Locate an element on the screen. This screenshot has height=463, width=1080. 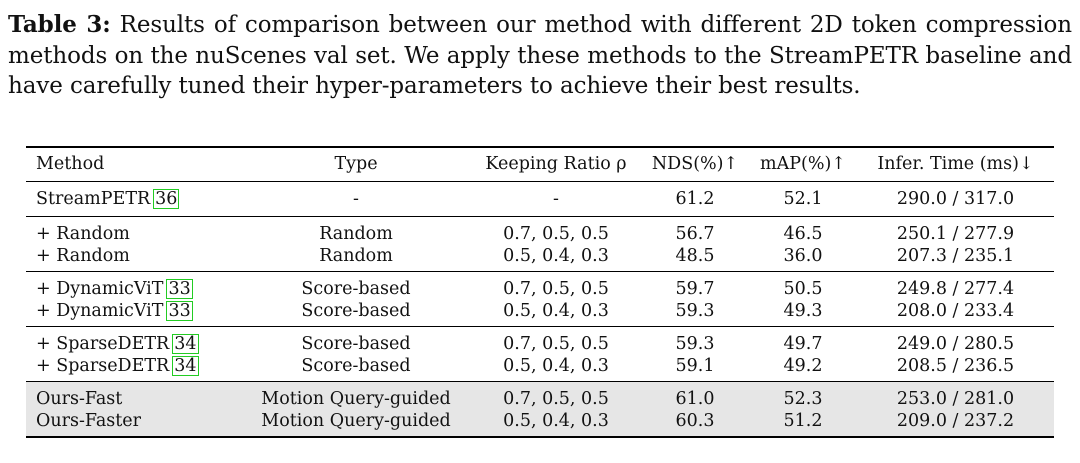
cell-map: 49.2 is located at coordinates (803, 366).